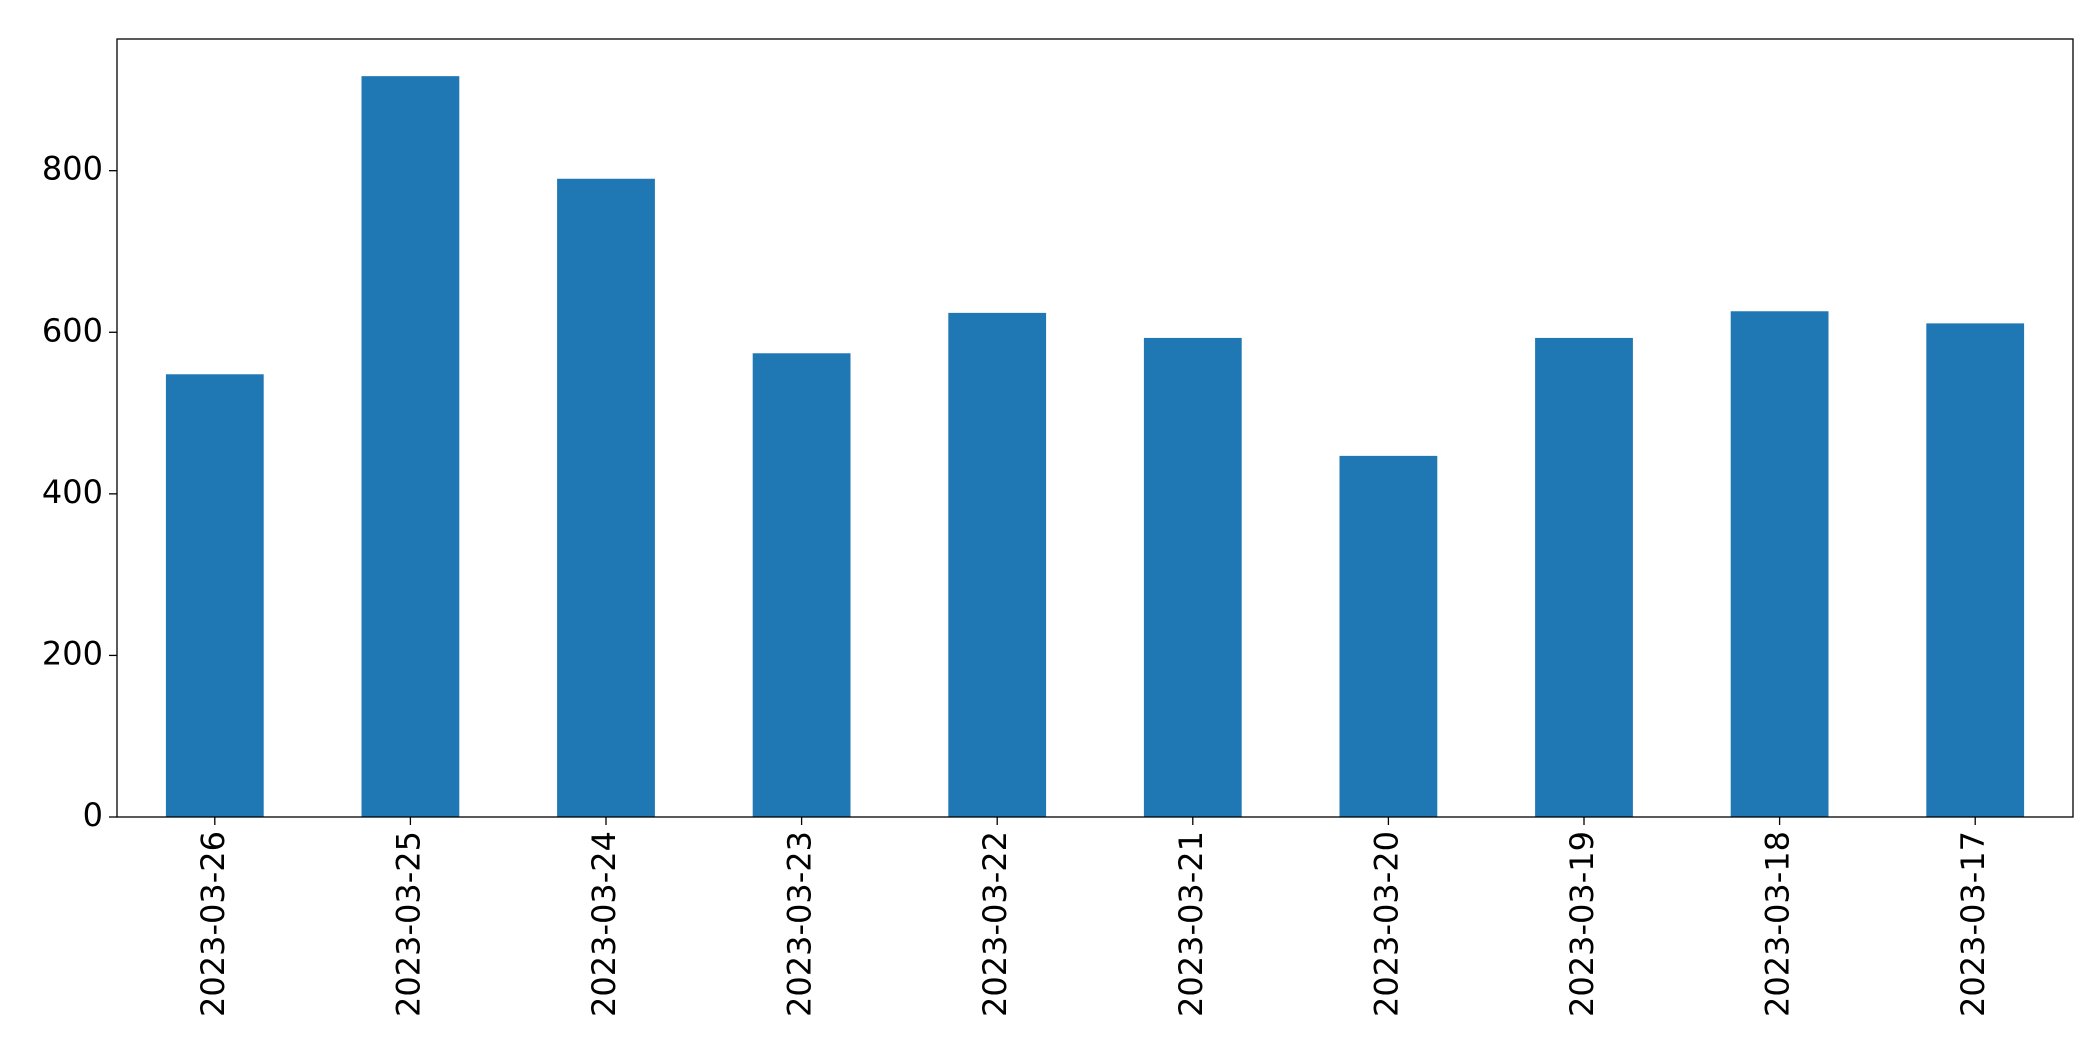 The width and height of the screenshot is (2093, 1061). What do you see at coordinates (604, 924) in the screenshot?
I see `x-tick-label: 2023-03-24` at bounding box center [604, 924].